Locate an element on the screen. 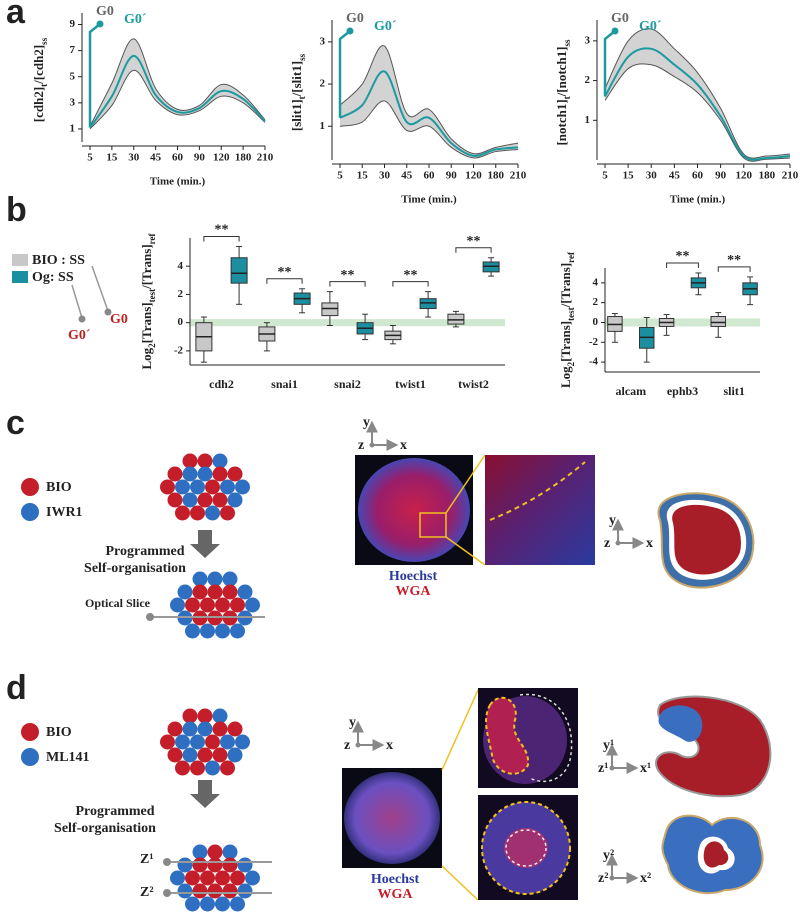  y-axis-label-part: test is located at coordinates (571, 314).